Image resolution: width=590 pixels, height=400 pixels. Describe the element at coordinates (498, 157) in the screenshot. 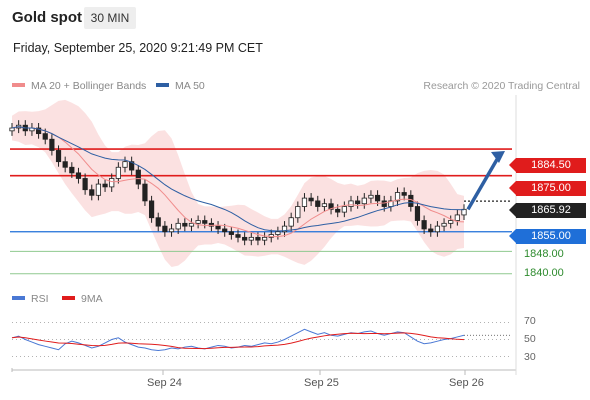

I see `projection-arrow-head` at that location.